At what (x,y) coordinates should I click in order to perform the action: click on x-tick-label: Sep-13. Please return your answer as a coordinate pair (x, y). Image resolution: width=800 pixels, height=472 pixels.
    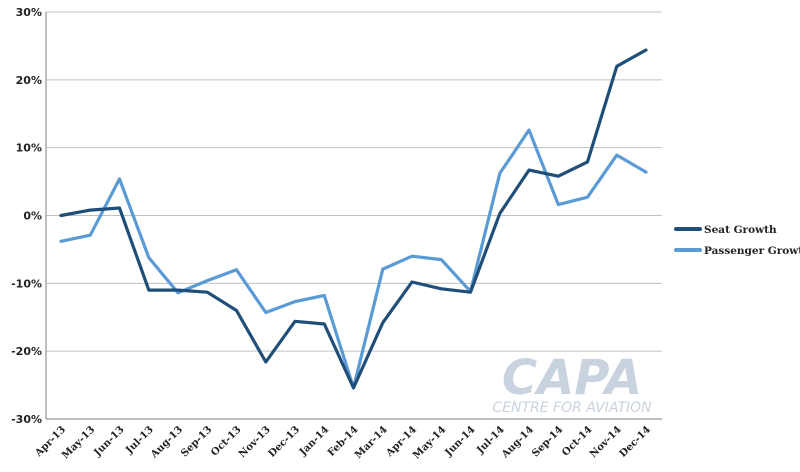
    Looking at the image, I should click on (196, 441).